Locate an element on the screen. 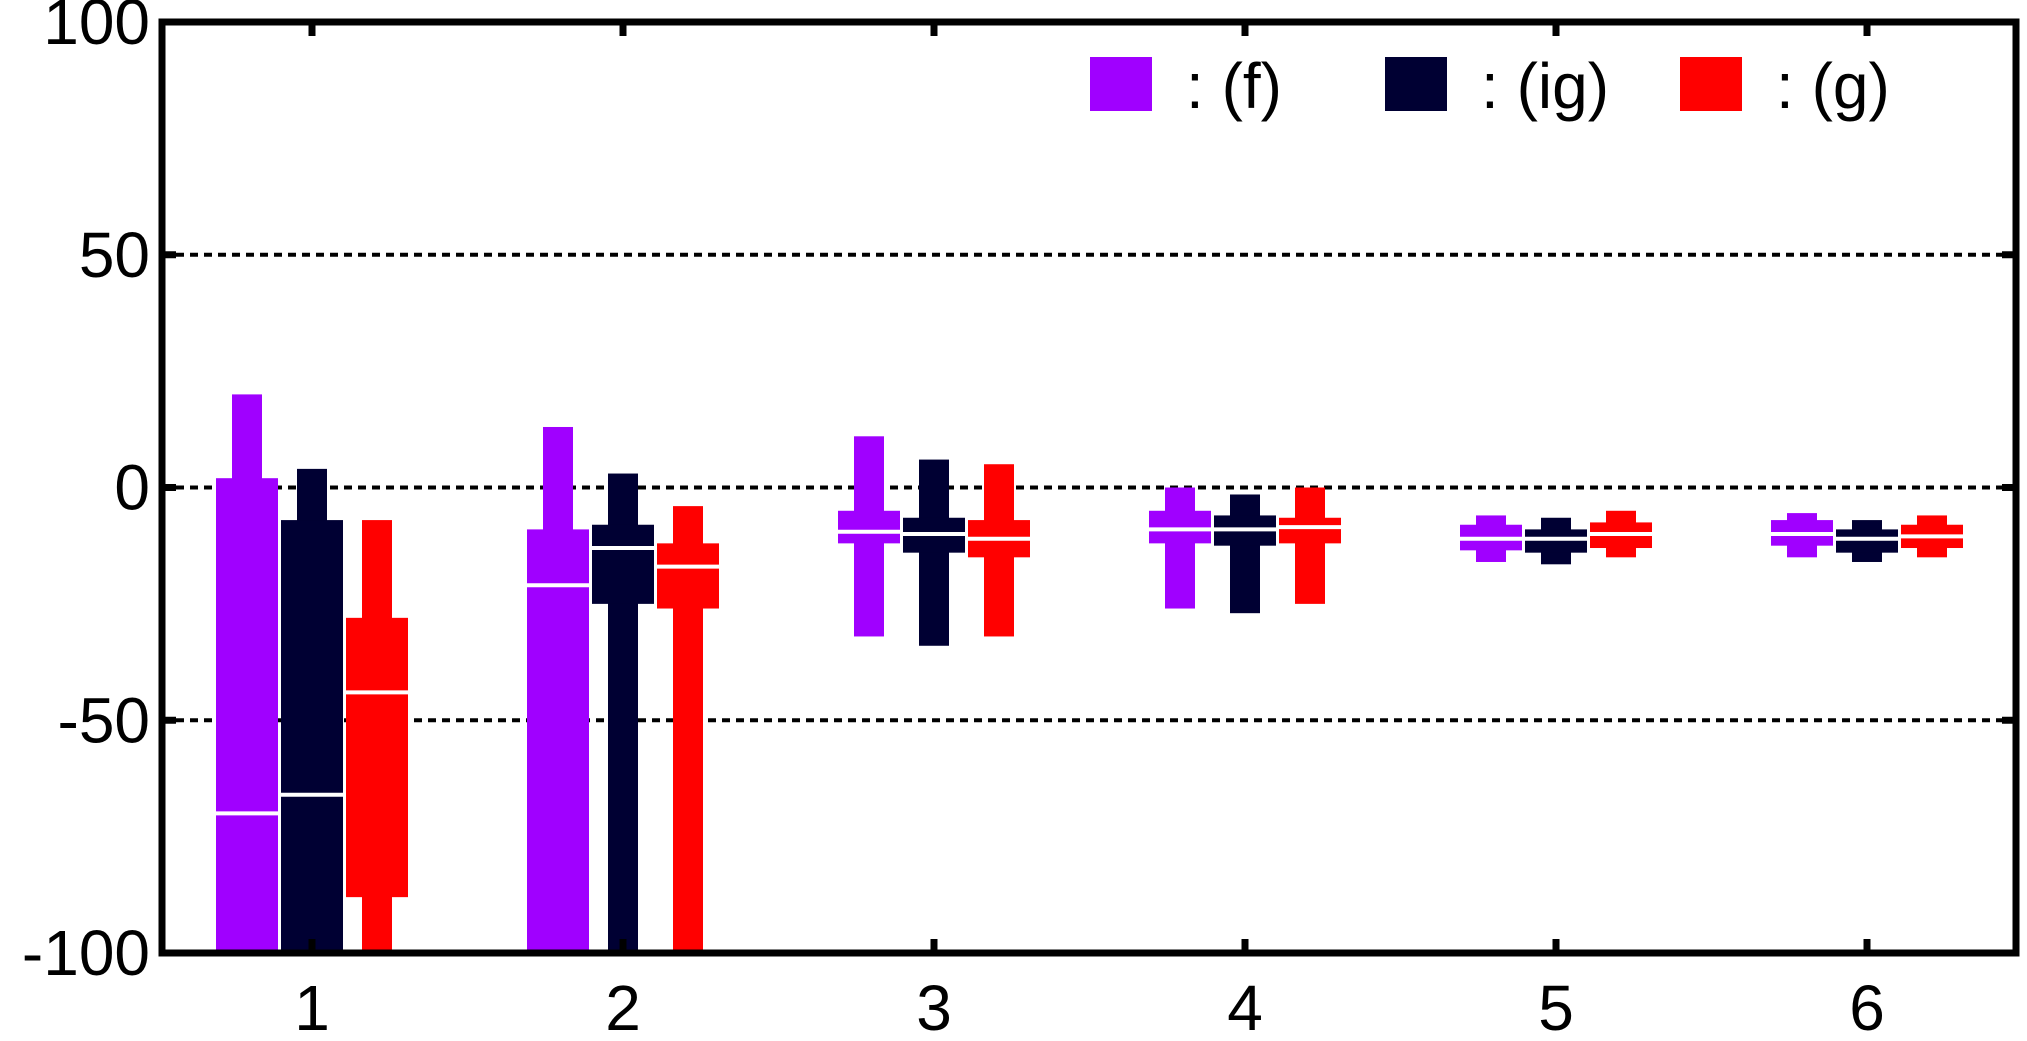  x-tick-label: 5 is located at coordinates (1556, 1006).